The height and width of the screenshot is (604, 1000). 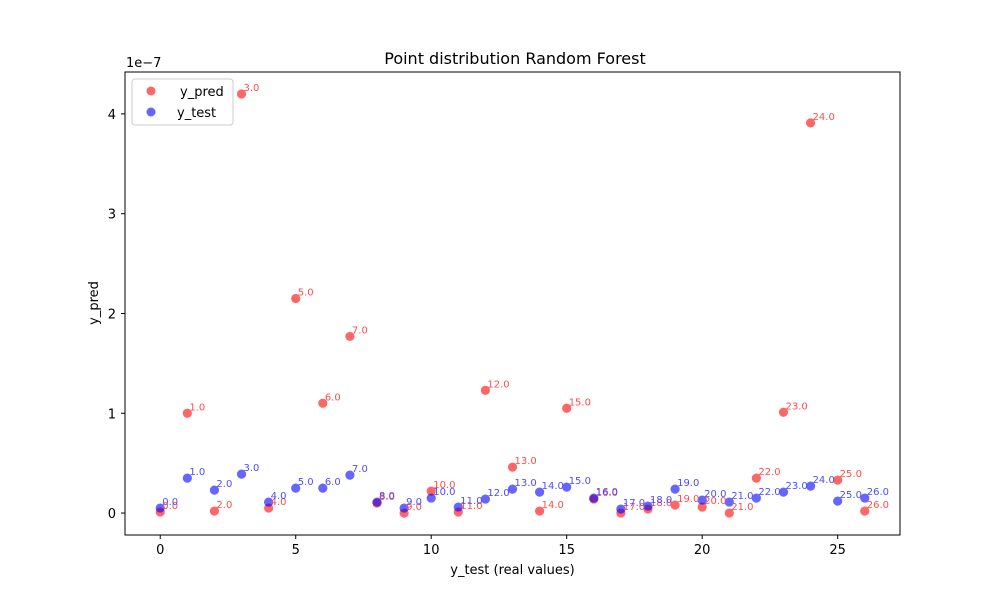 I want to click on point-annotation-y-pred: 7.0, so click(x=360, y=330).